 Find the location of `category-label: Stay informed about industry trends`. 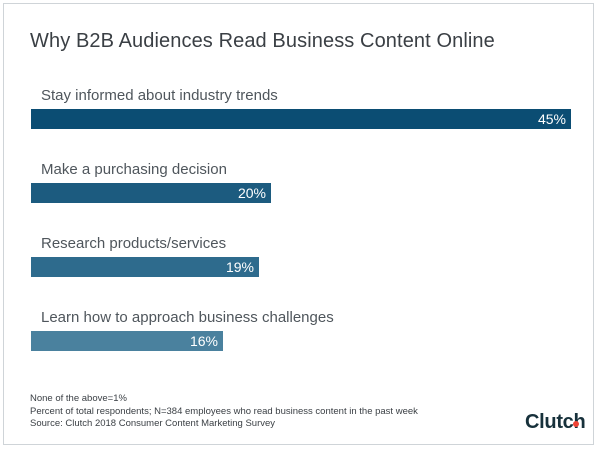

category-label: Stay informed about industry trends is located at coordinates (159, 95).